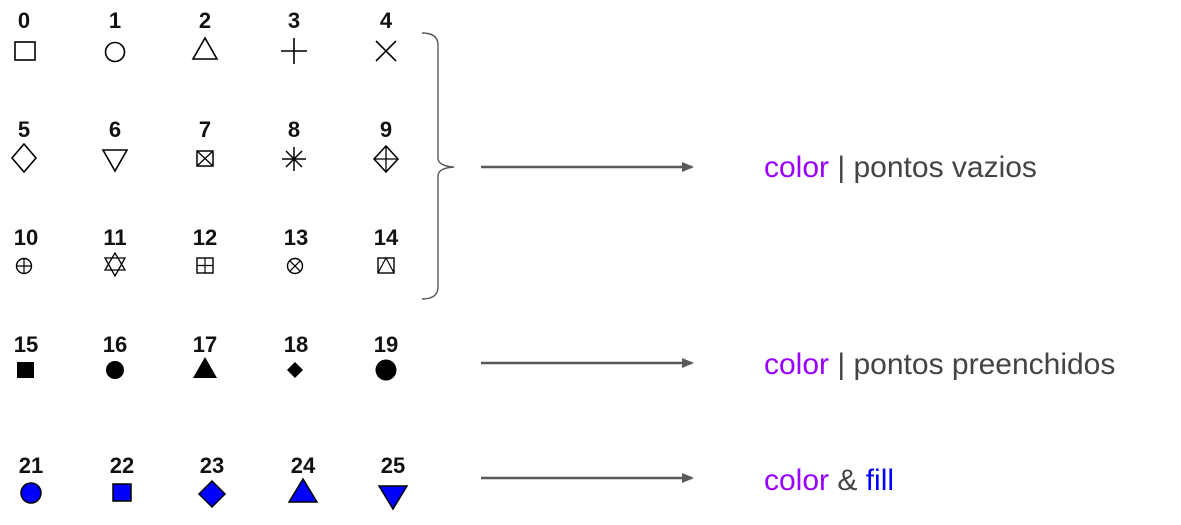  Describe the element at coordinates (386, 51) in the screenshot. I see `cross-symbol` at that location.